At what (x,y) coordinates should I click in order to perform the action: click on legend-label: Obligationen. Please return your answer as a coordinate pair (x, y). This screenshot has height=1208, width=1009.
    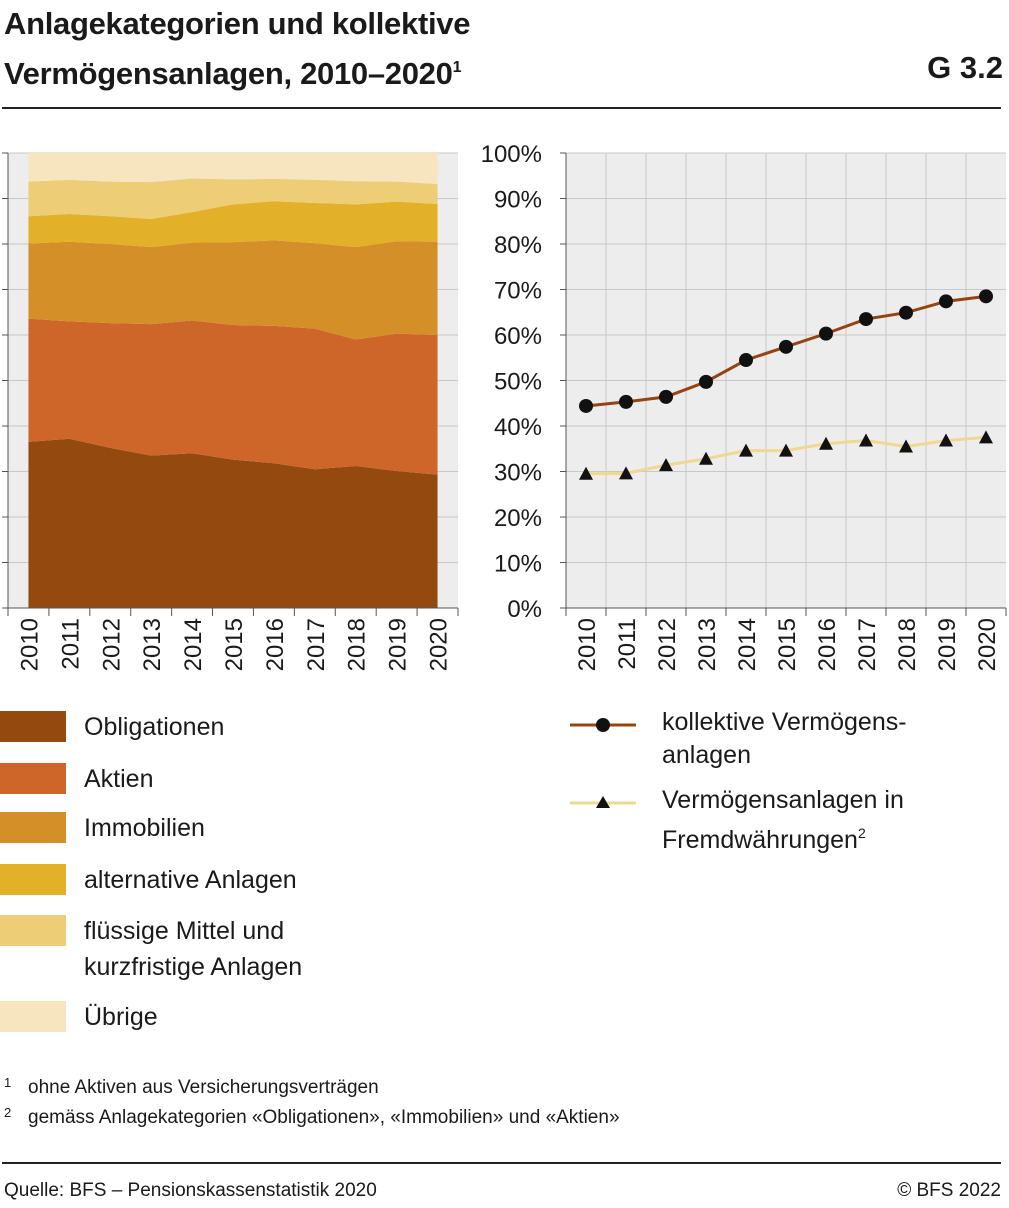
    Looking at the image, I should click on (154, 727).